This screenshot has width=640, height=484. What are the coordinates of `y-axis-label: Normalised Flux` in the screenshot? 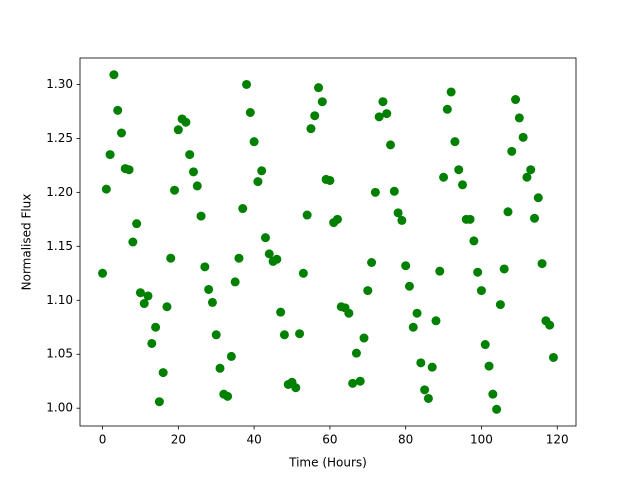 It's located at (27, 242).